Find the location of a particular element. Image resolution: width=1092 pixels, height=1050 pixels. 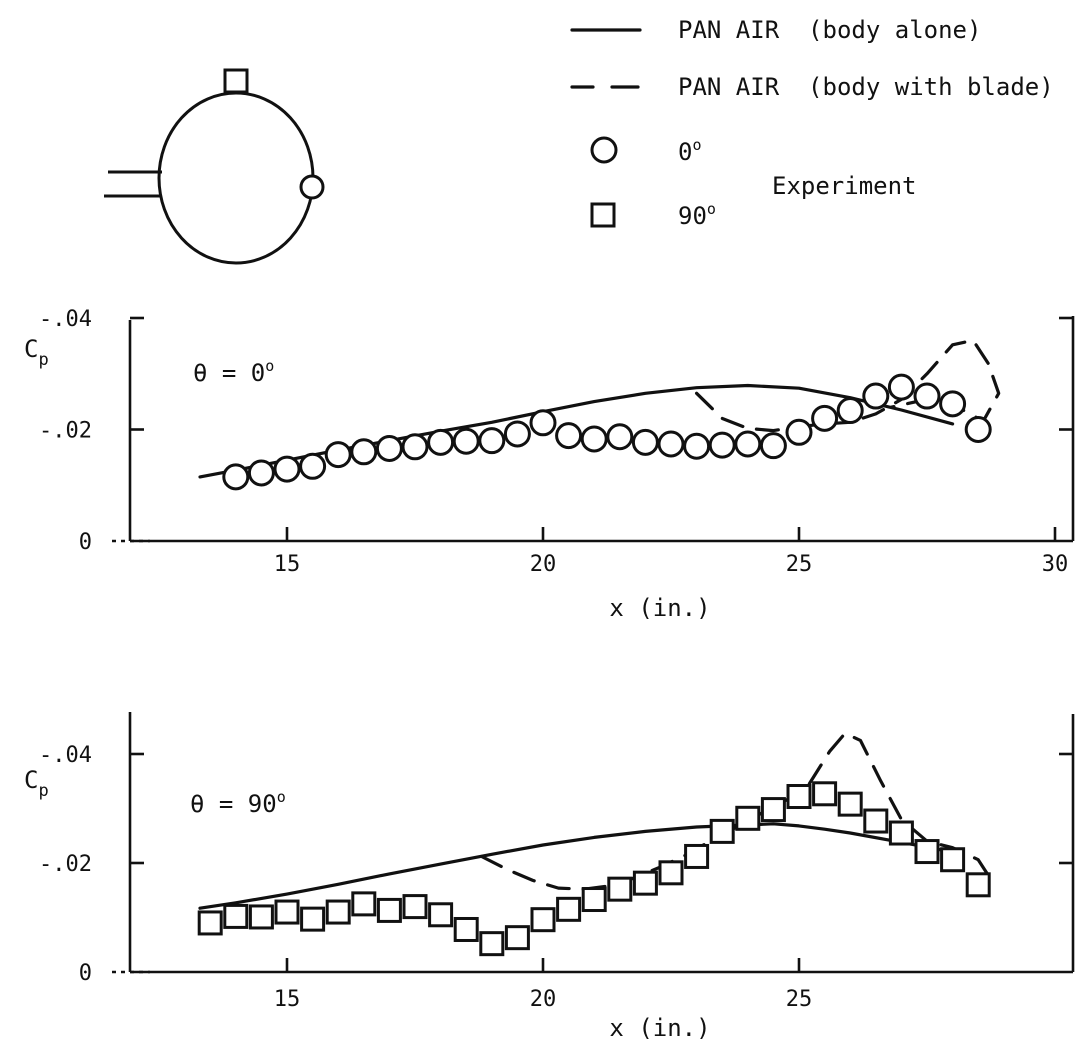

legend-label-body-alone: PAN AIR (body alone) is located at coordinates (829, 30).